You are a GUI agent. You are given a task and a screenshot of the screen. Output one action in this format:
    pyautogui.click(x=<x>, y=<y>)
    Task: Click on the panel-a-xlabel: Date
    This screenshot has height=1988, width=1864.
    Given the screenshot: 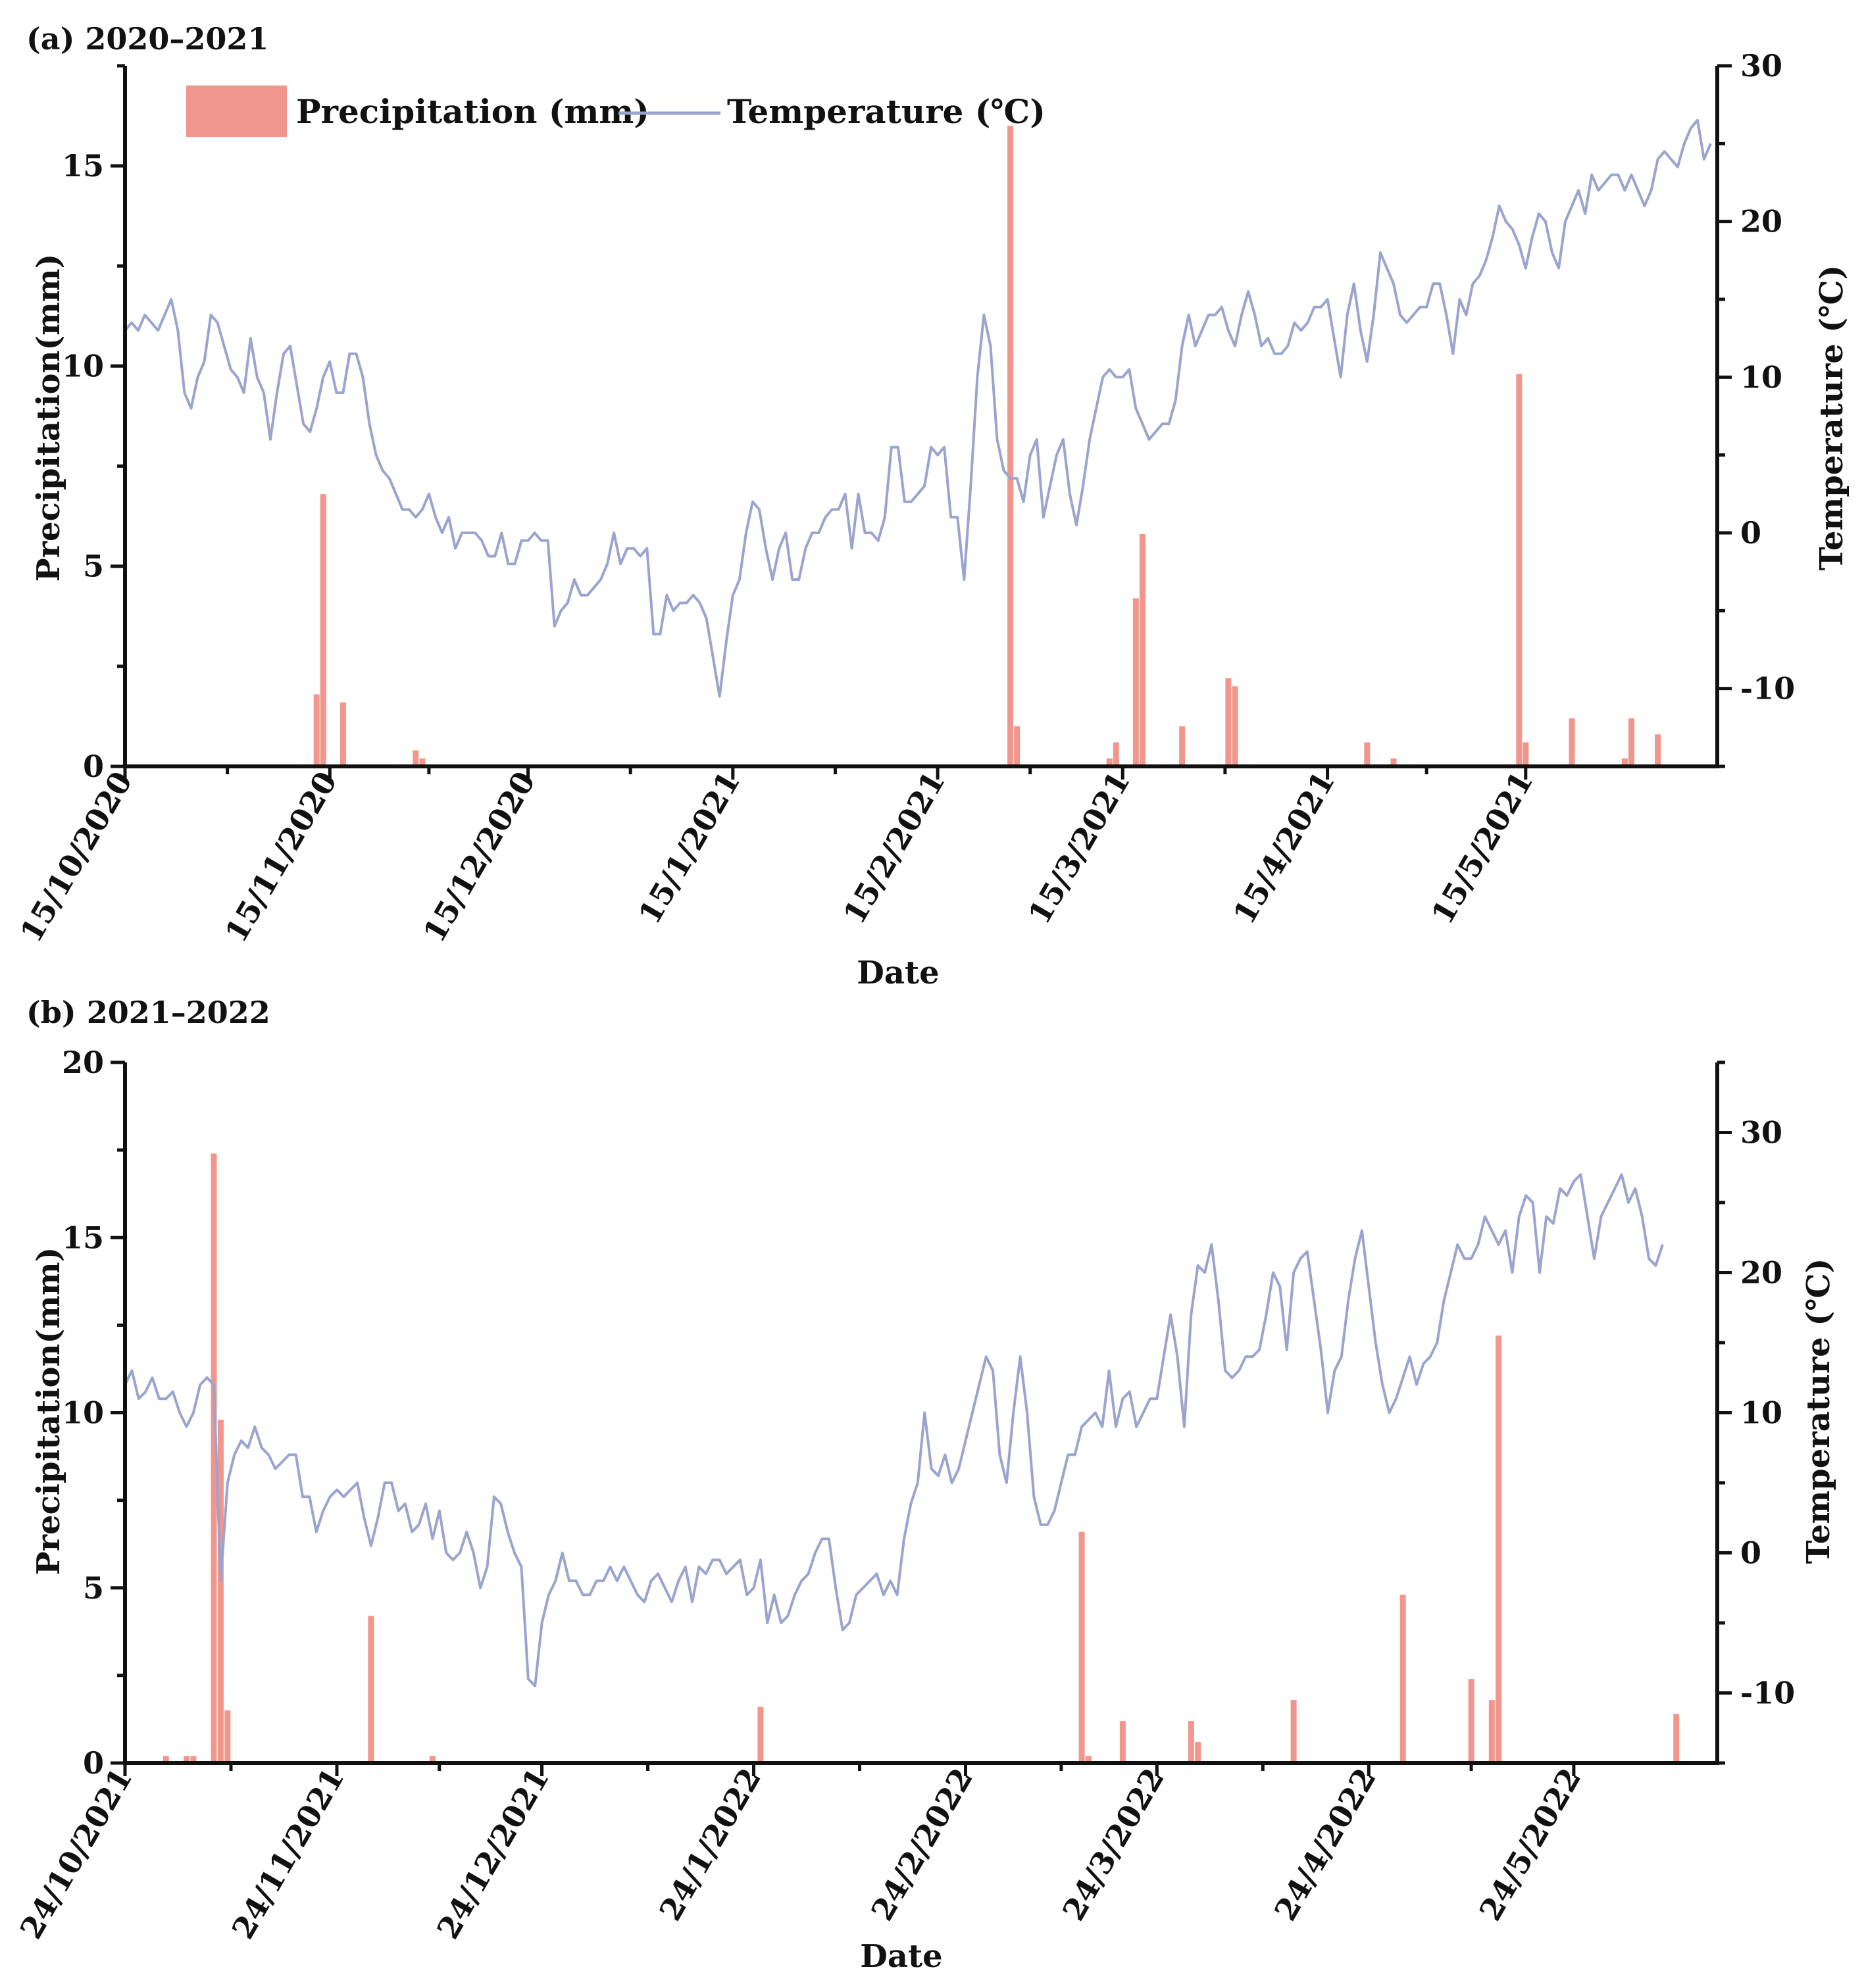 What is the action you would take?
    pyautogui.click(x=898, y=973)
    